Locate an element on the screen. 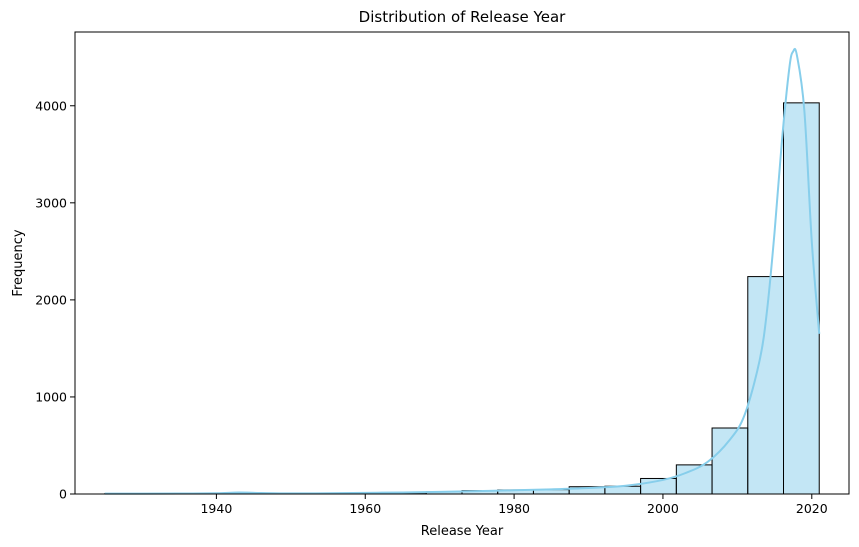 Image resolution: width=859 pixels, height=547 pixels. y-axis-ticks: 0 1000 2000 3000 4000 is located at coordinates (55, 300).